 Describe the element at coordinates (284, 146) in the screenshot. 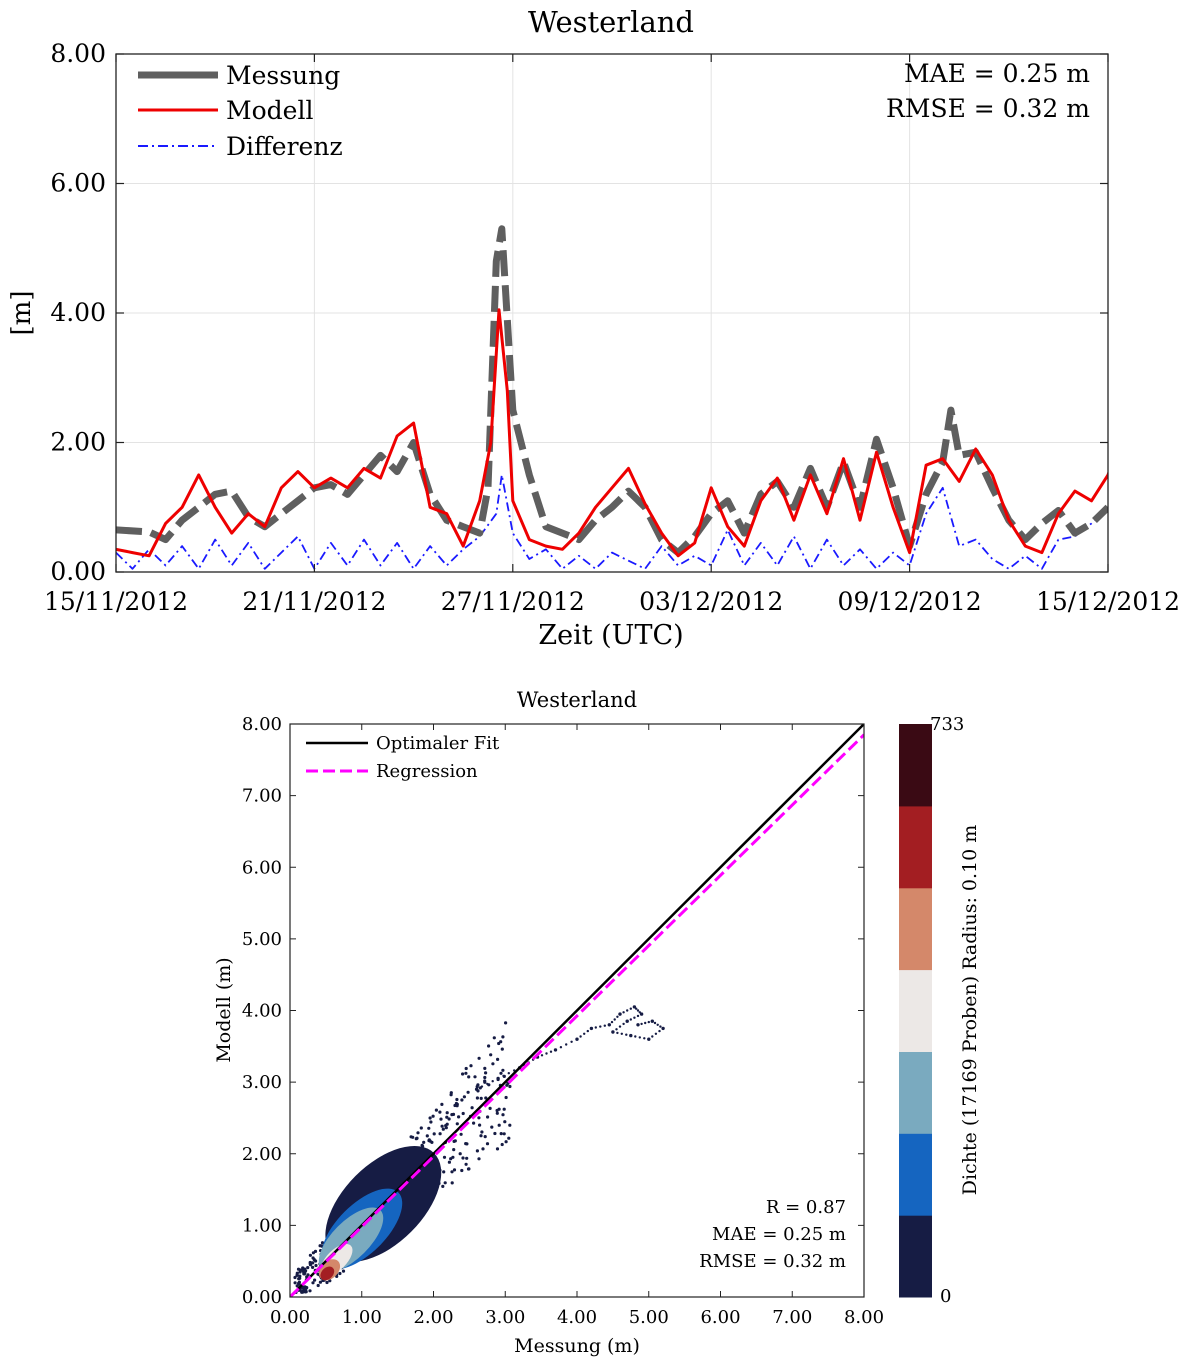

I see `legend-label-differenz: Differenz` at that location.